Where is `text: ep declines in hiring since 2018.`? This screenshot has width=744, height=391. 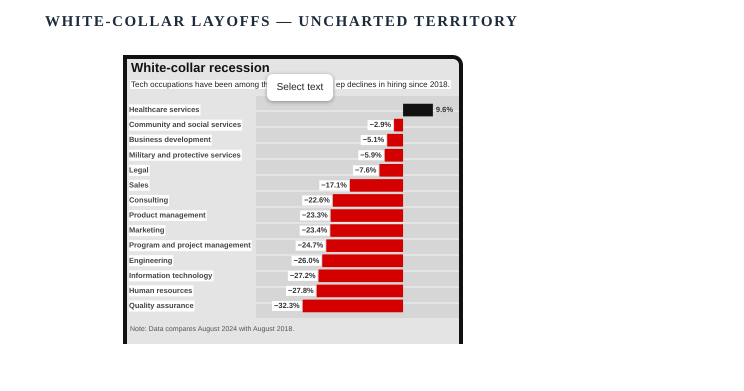
text: ep declines in hiring since 2018. is located at coordinates (393, 84).